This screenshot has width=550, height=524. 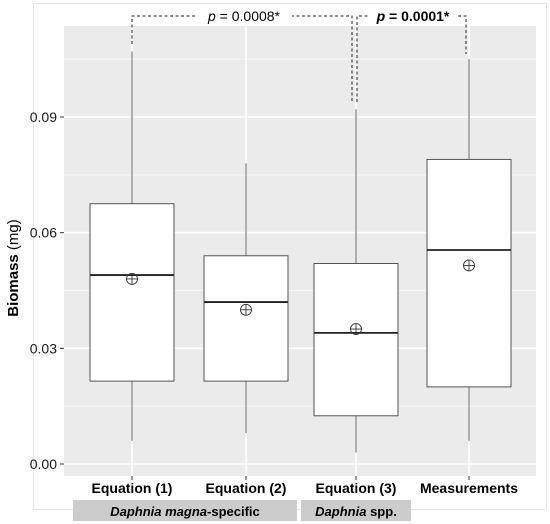 What do you see at coordinates (469, 488) in the screenshot?
I see `x-tick-label: Measurements` at bounding box center [469, 488].